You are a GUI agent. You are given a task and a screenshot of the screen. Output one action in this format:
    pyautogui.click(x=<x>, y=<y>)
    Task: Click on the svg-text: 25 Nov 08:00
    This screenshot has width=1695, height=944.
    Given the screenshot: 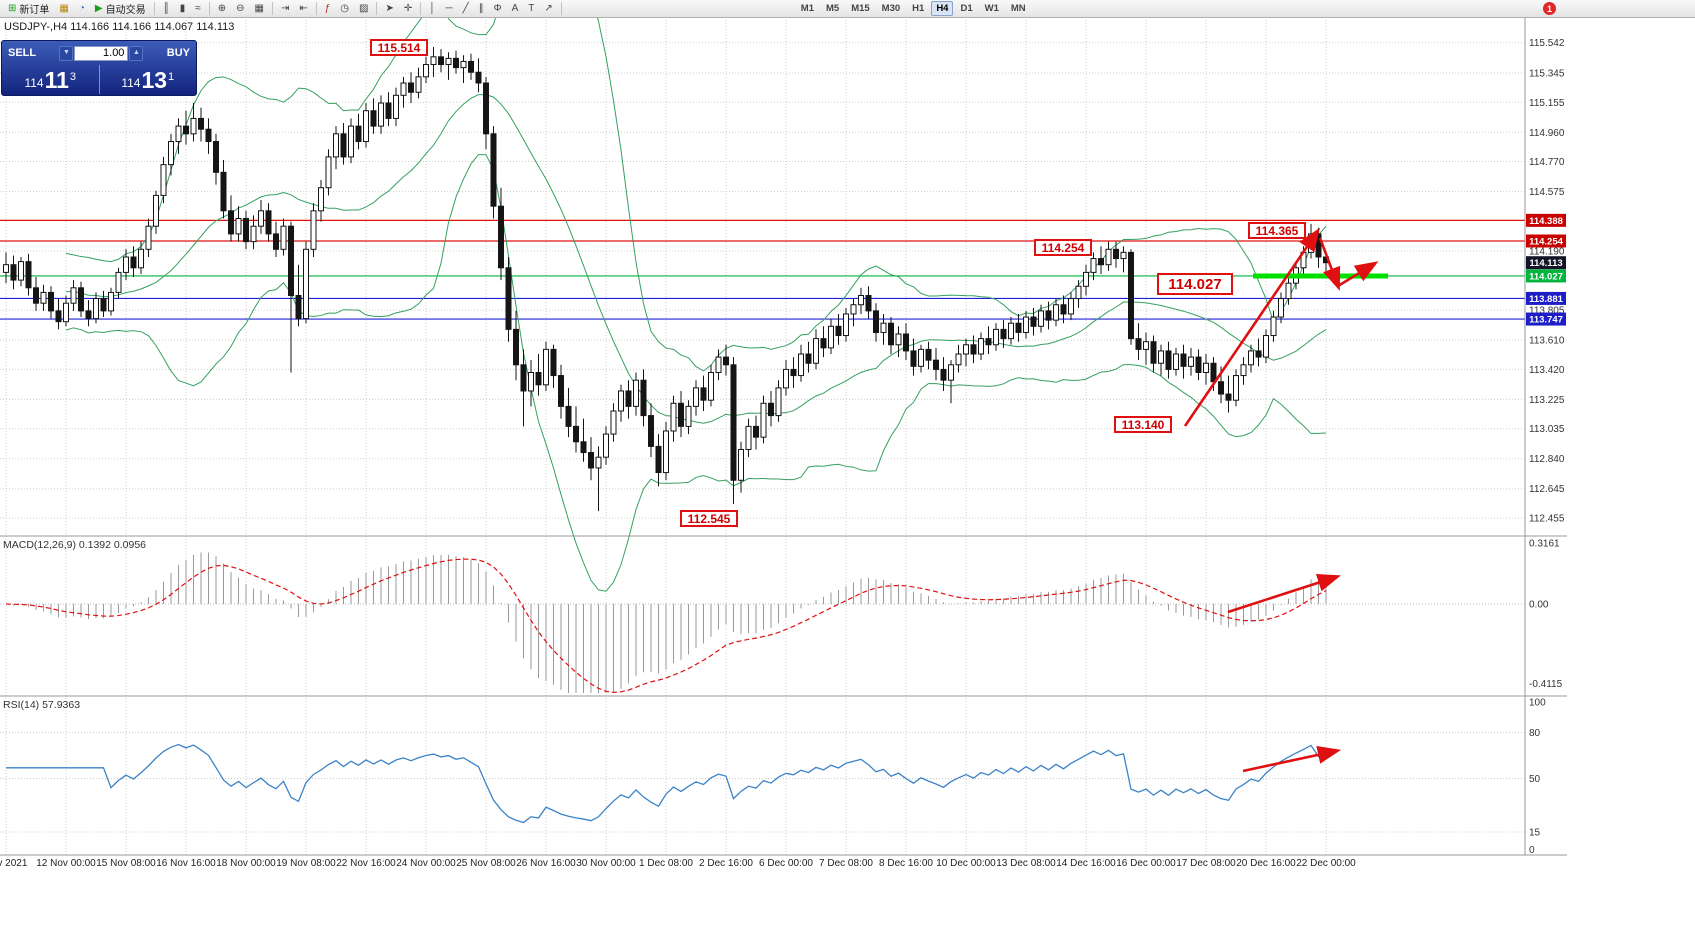 What is the action you would take?
    pyautogui.click(x=486, y=863)
    